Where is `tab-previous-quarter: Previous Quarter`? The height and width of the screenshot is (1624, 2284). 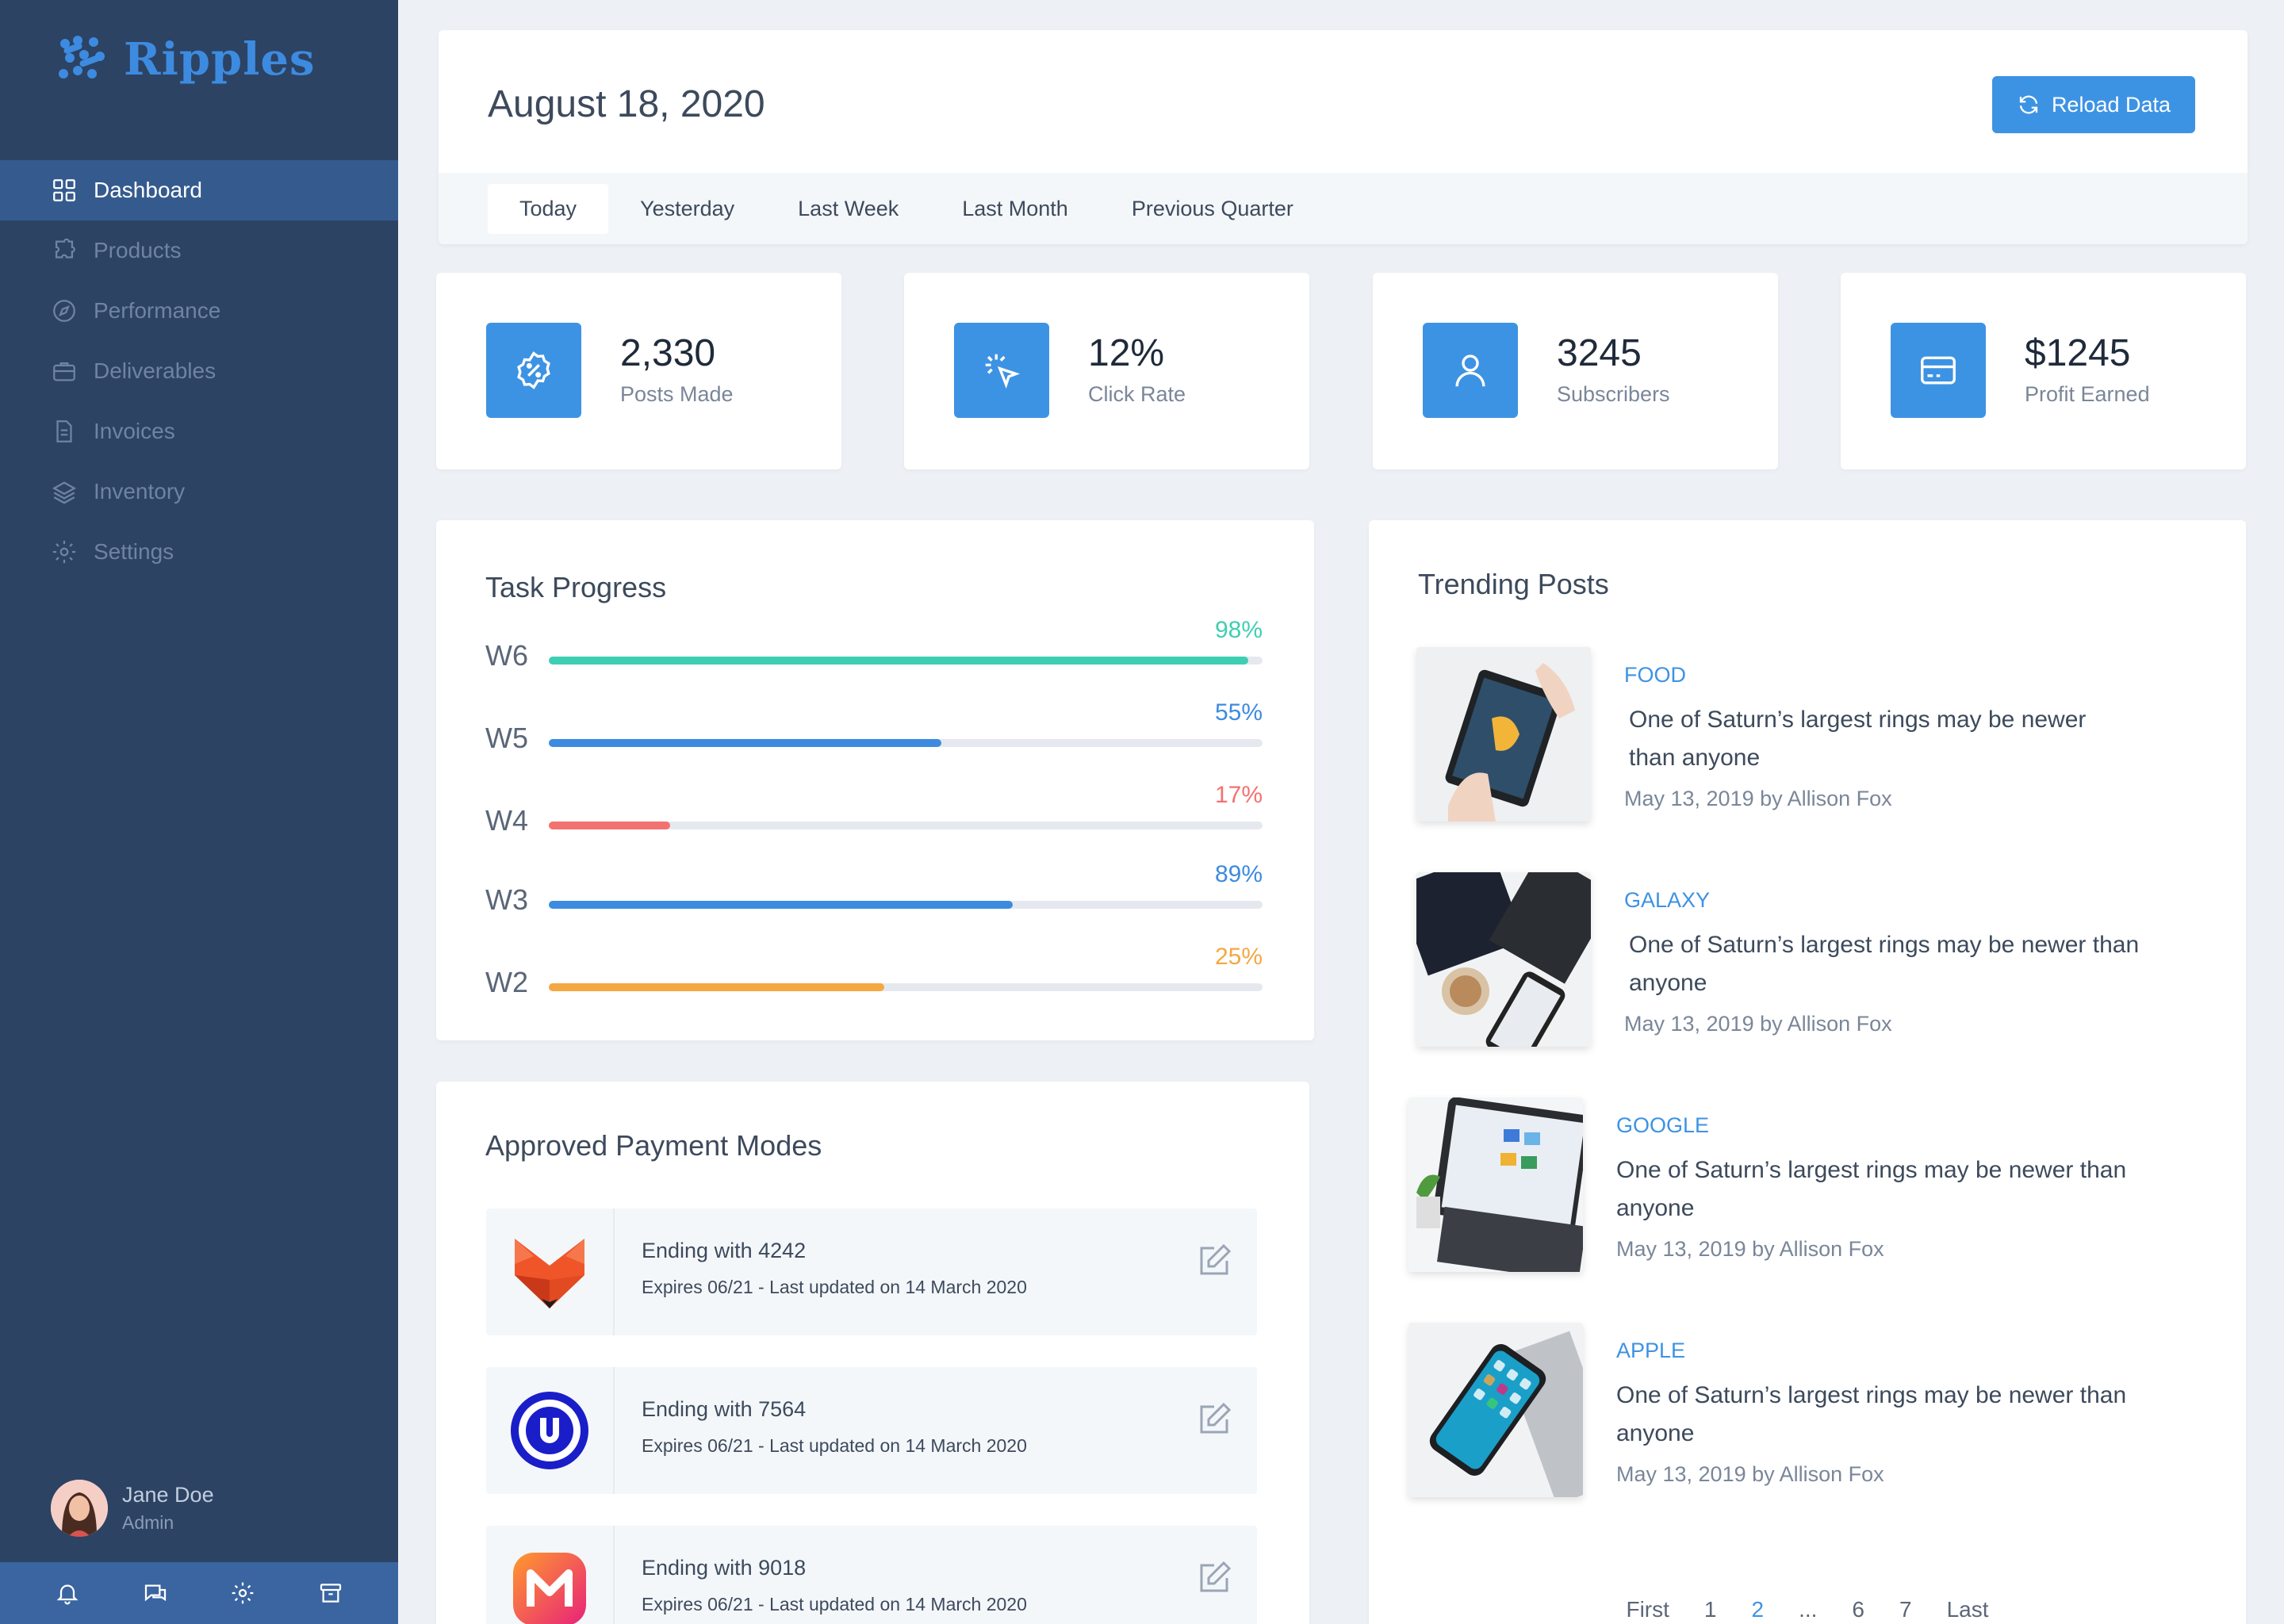
tab-previous-quarter: Previous Quarter is located at coordinates (1212, 208).